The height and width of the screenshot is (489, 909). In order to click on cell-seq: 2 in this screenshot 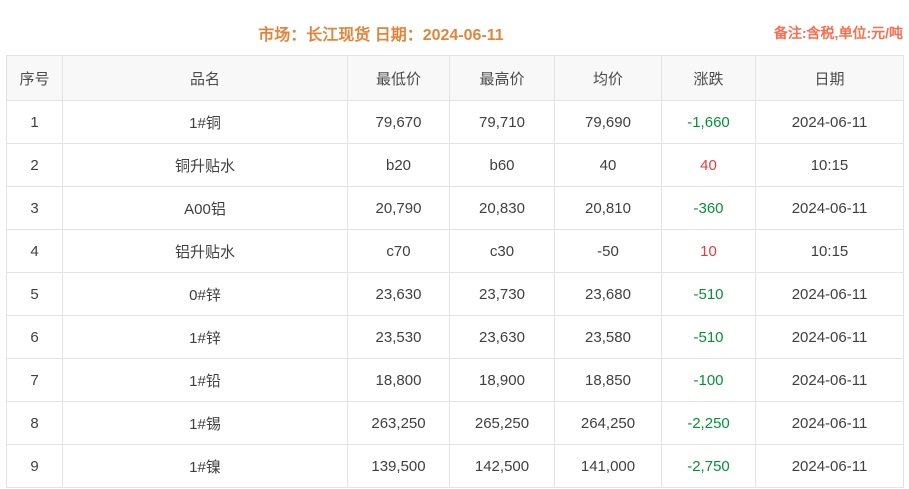, I will do `click(34, 165)`.